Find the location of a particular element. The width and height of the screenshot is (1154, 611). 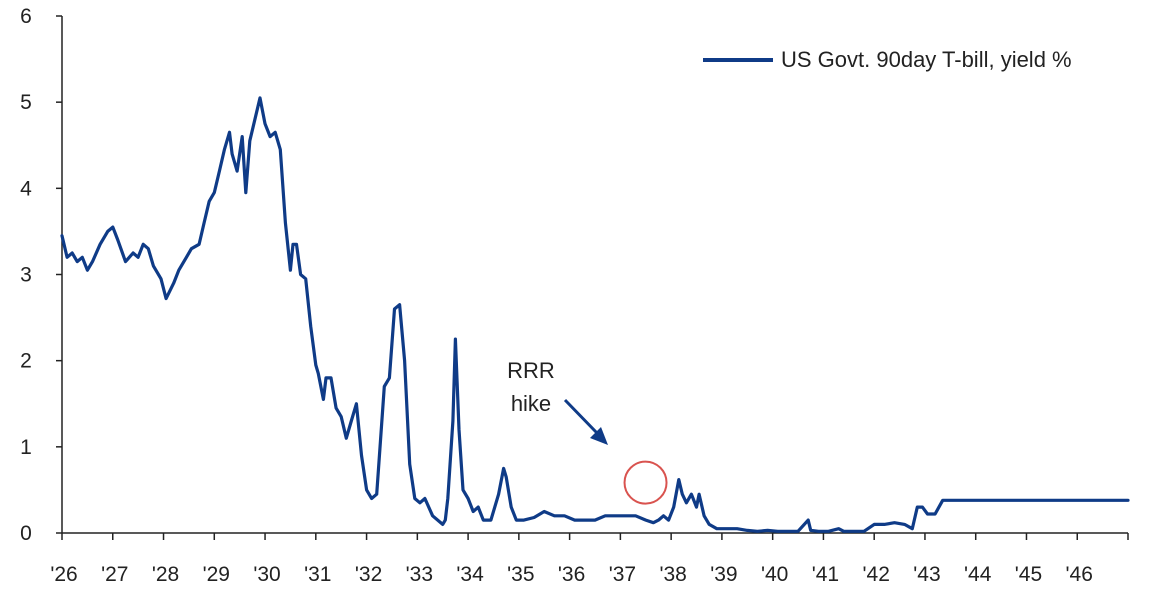

x-tick-label: '28 is located at coordinates (165, 574).